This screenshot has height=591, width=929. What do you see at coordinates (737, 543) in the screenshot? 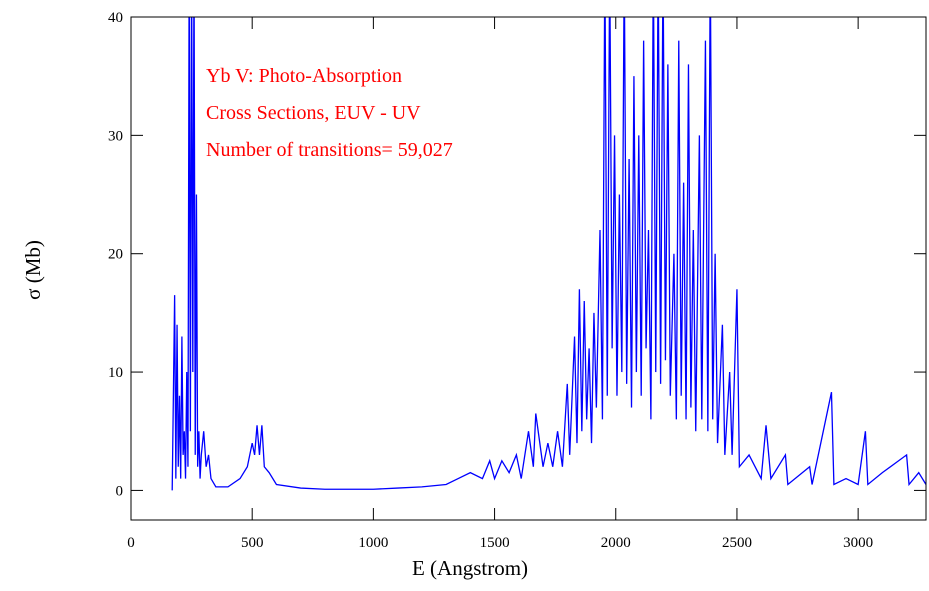
I see `x-tick-label: 2500` at bounding box center [737, 543].